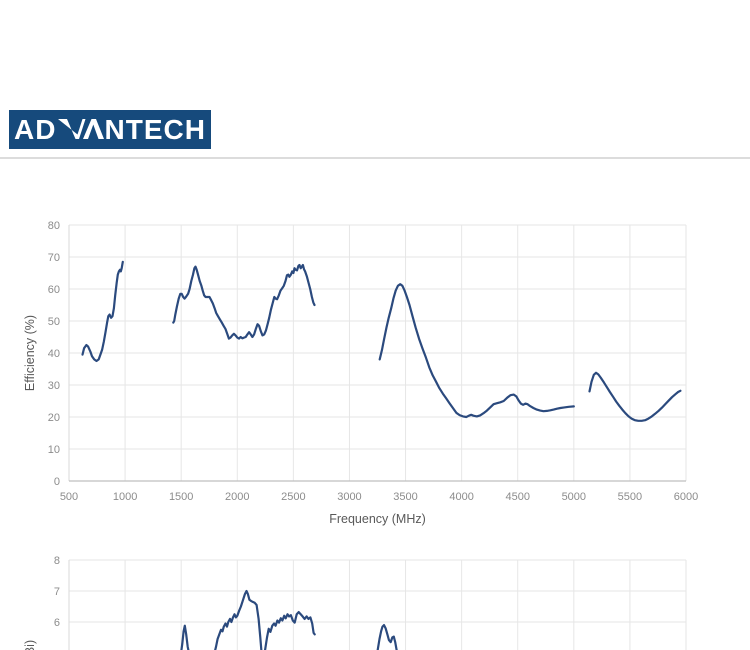 This screenshot has width=750, height=650. Describe the element at coordinates (405, 497) in the screenshot. I see `x-tick-label: 3500` at that location.